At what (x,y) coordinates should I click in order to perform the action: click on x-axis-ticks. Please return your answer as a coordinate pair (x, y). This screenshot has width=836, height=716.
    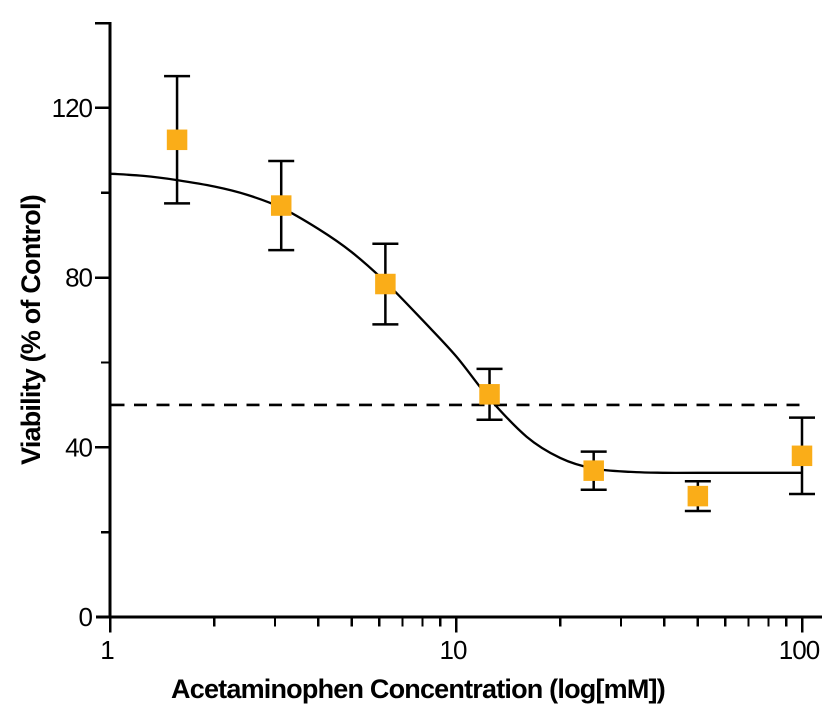
    Looking at the image, I should click on (456, 625).